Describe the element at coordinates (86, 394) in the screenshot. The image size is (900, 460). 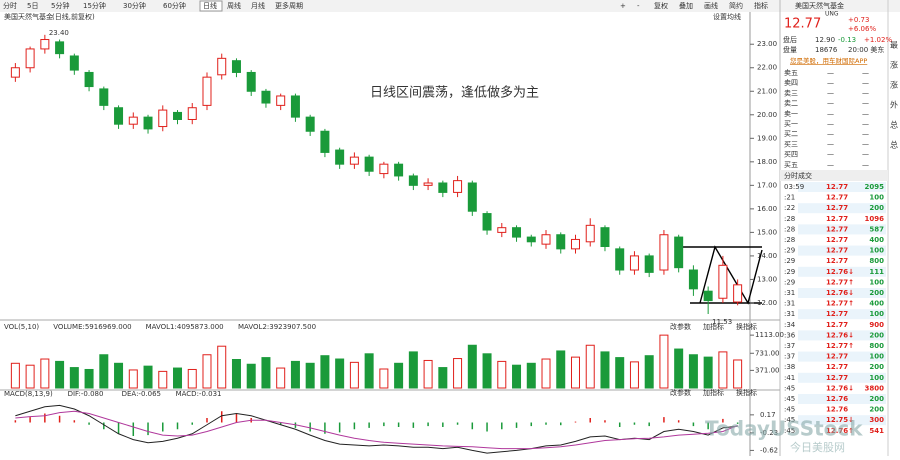
I see `macd-header: DIF:-0.080` at that location.